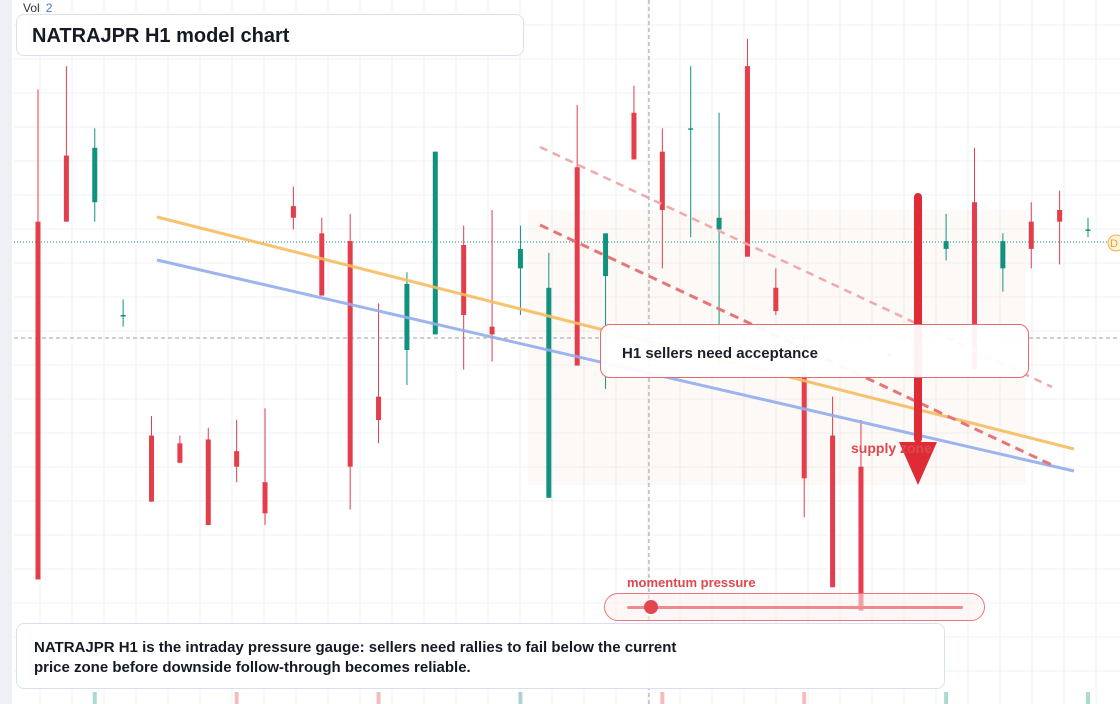 This screenshot has height=704, width=1120. What do you see at coordinates (49, 8) in the screenshot?
I see `volume-value: 2` at bounding box center [49, 8].